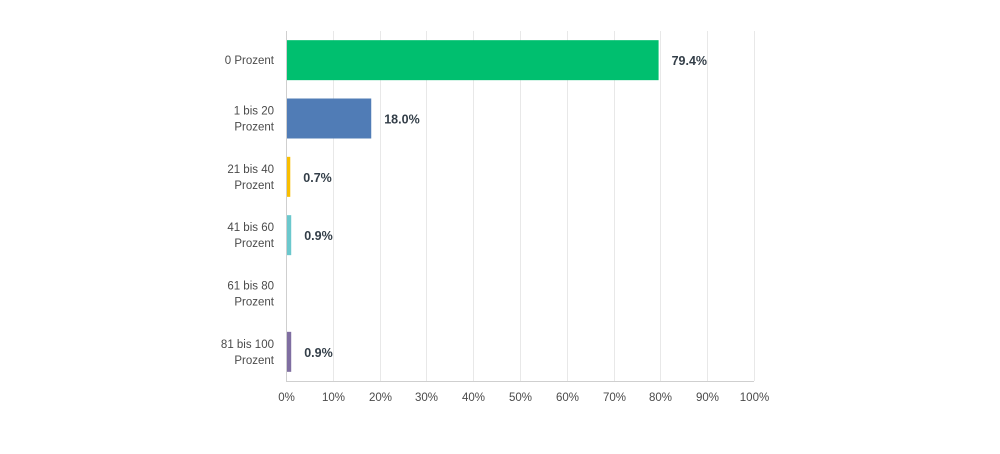  I want to click on x-tick-label: 90%, so click(707, 398).